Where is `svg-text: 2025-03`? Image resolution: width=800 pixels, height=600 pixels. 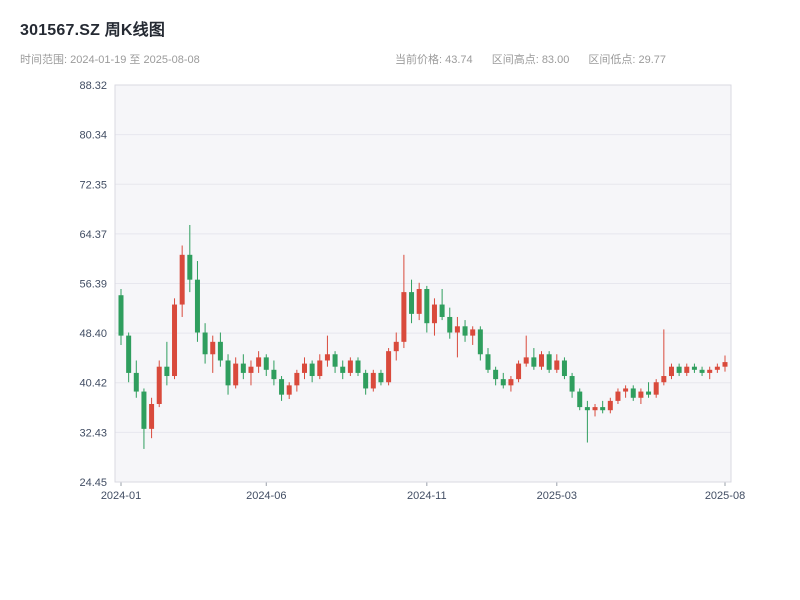 svg-text: 2025-03 is located at coordinates (557, 496).